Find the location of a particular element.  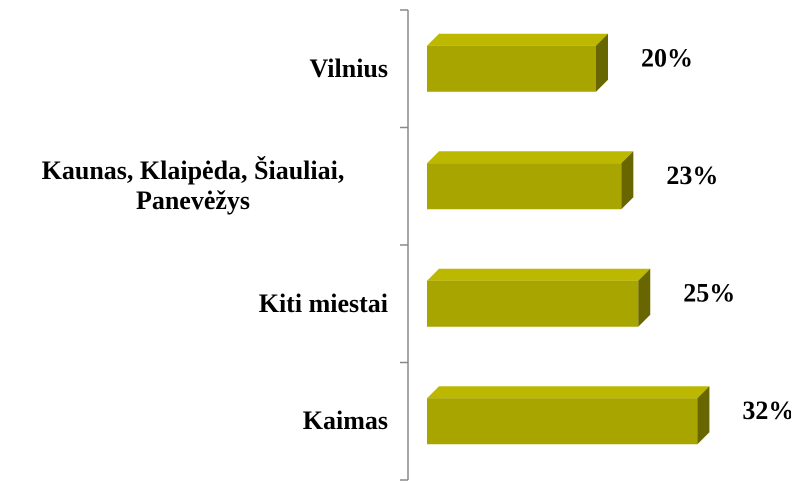

data-label: 23% is located at coordinates (692, 175).